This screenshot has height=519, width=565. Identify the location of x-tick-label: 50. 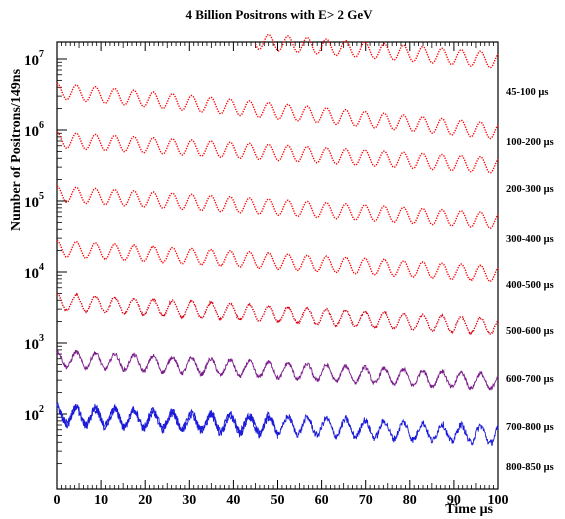
(278, 500).